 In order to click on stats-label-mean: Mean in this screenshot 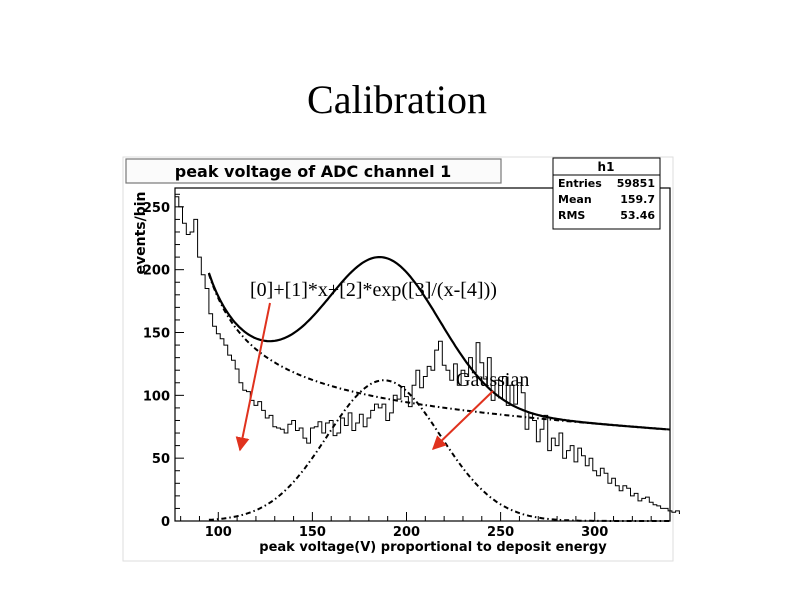, I will do `click(575, 199)`.